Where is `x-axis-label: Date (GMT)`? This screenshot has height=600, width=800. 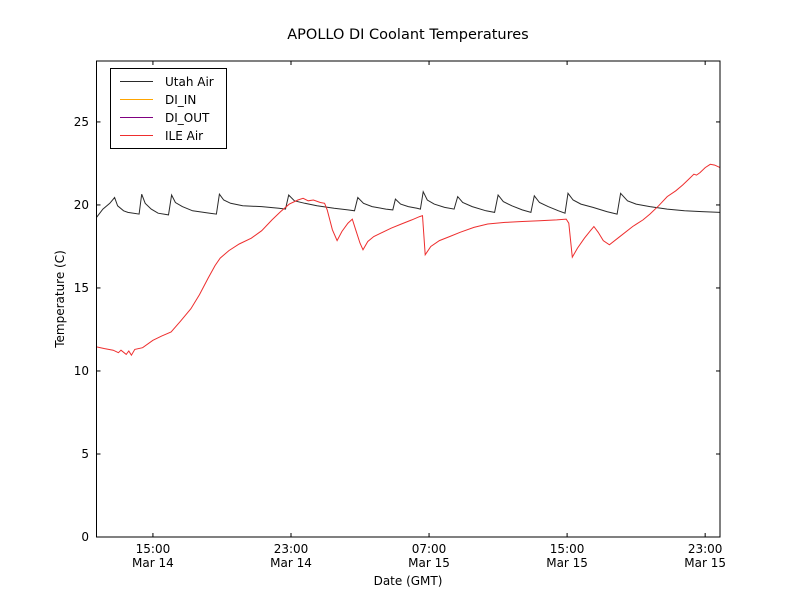
x-axis-label: Date (GMT) is located at coordinates (408, 581).